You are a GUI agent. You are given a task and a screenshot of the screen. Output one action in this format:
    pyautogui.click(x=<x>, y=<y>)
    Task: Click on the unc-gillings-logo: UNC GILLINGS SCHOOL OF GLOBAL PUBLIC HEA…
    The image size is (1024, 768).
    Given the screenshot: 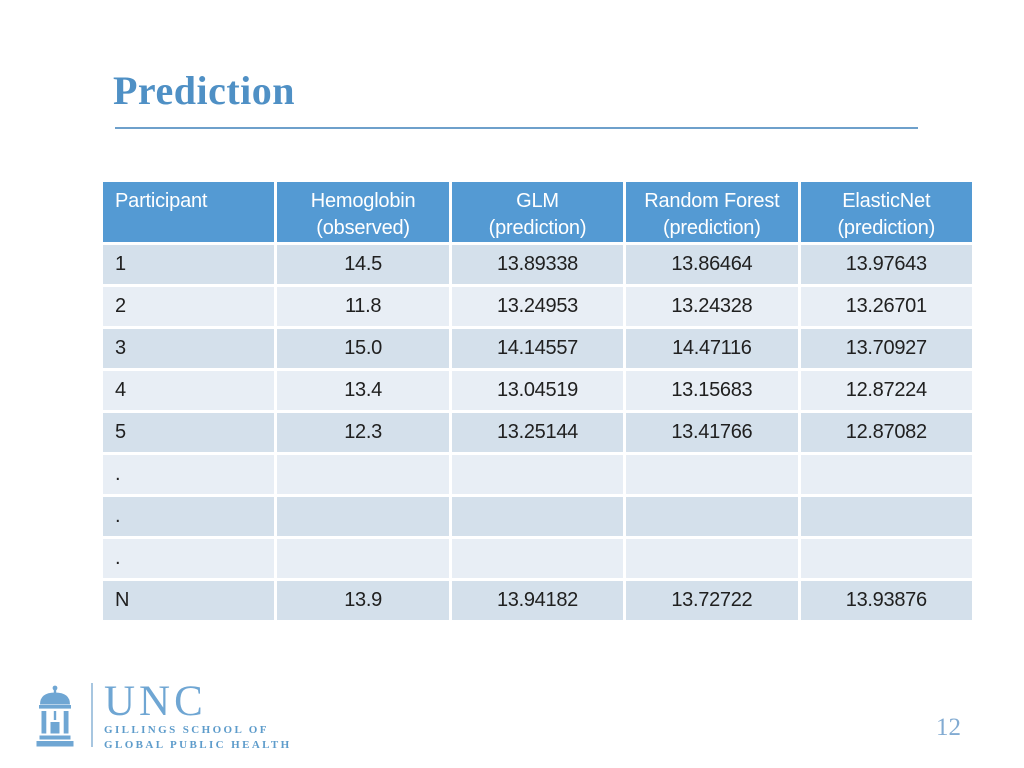 What is the action you would take?
    pyautogui.click(x=163, y=714)
    